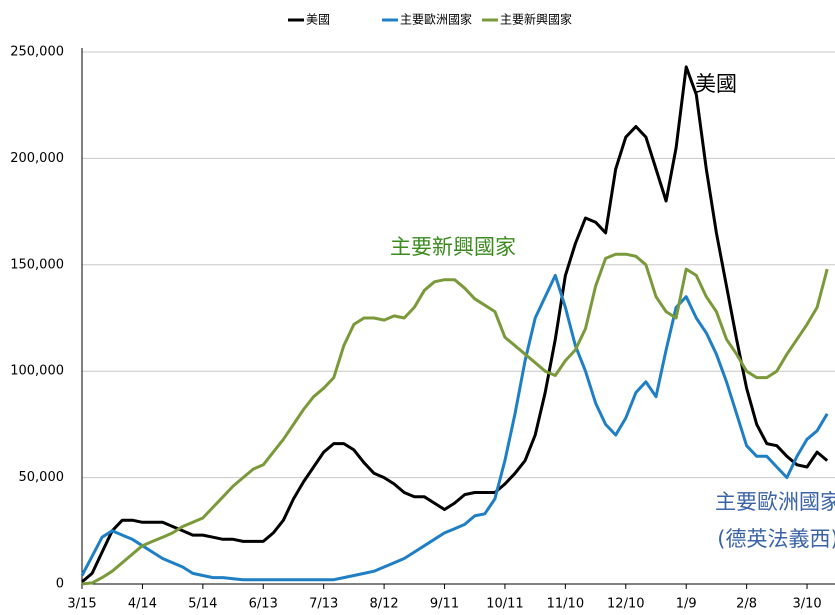 This screenshot has width=835, height=615. I want to click on x-tick-label: 10/11, so click(504, 604).